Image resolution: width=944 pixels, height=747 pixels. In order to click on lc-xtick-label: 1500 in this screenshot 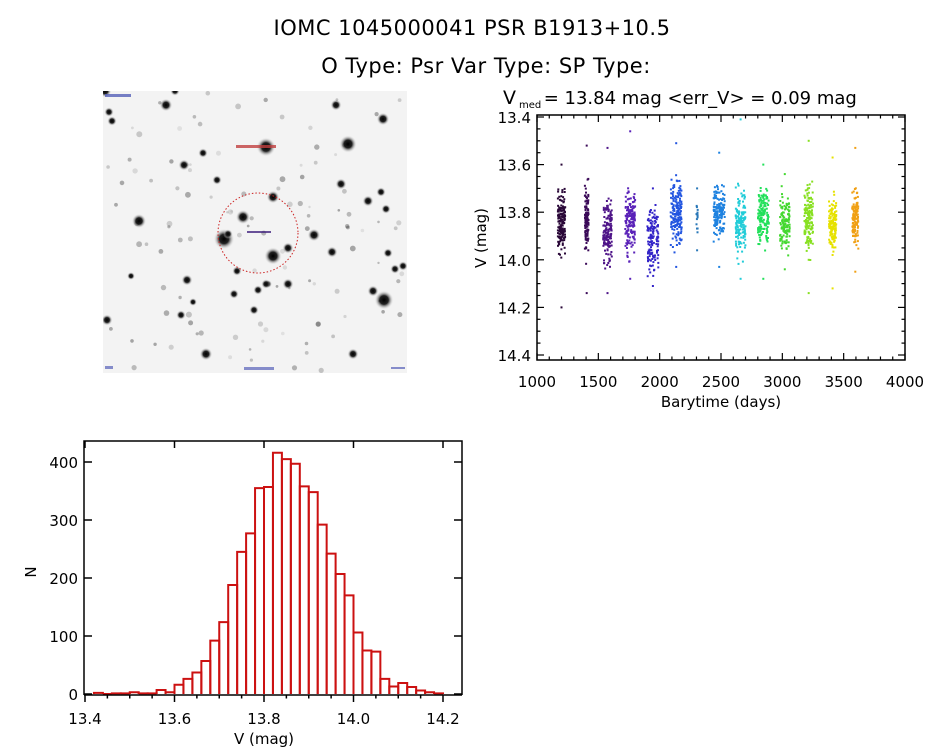, I will do `click(598, 382)`.